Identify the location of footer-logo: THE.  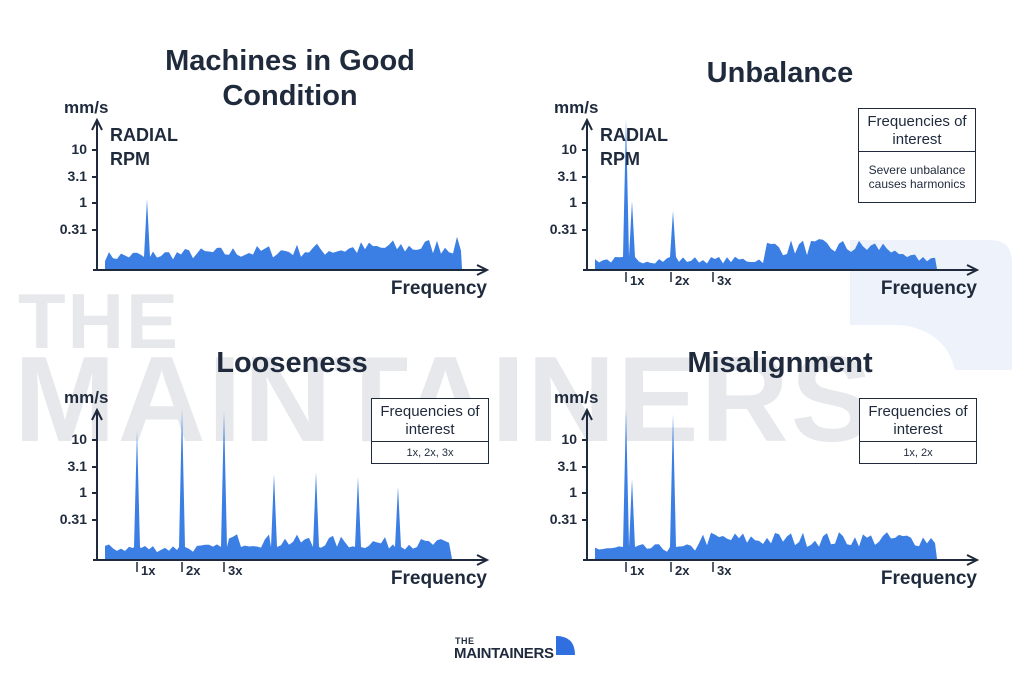
(465, 641).